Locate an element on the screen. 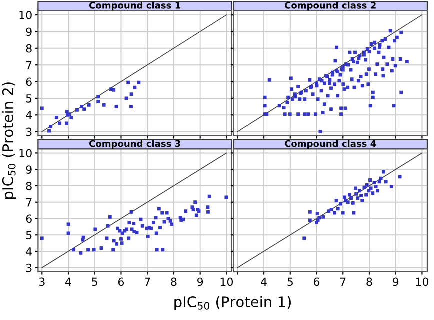 The width and height of the screenshot is (434, 320). chart-title: Compound class 3 is located at coordinates (135, 144).